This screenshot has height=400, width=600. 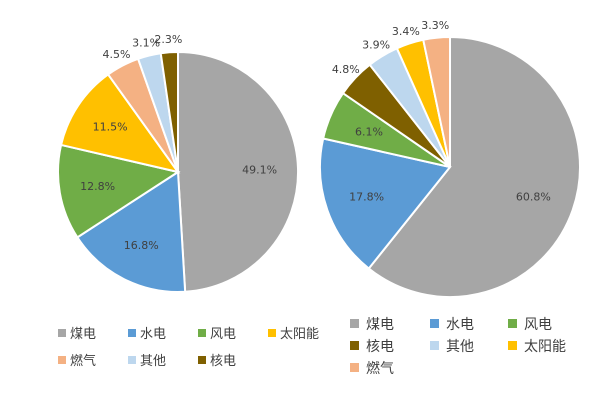 What do you see at coordinates (117, 54) in the screenshot?
I see `slice-data-label: 4.5%` at bounding box center [117, 54].